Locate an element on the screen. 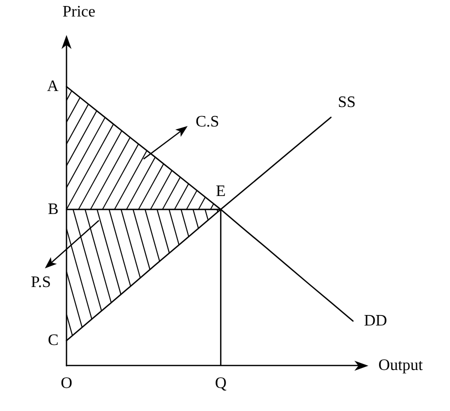 This screenshot has height=411, width=450. text: P.S is located at coordinates (40, 282).